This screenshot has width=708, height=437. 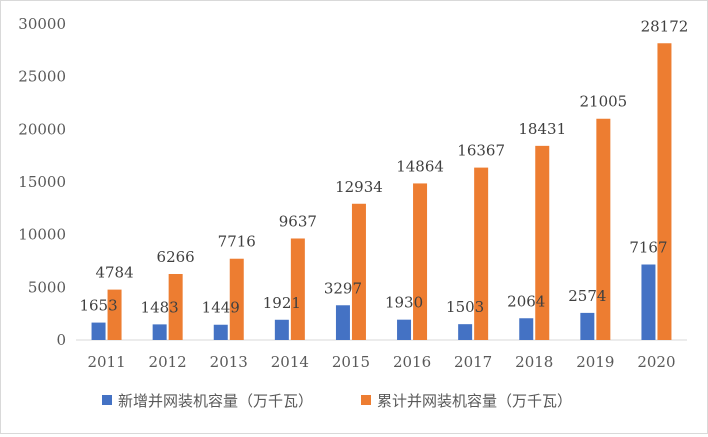 I want to click on data-label-series-1: 2574, so click(x=587, y=296).